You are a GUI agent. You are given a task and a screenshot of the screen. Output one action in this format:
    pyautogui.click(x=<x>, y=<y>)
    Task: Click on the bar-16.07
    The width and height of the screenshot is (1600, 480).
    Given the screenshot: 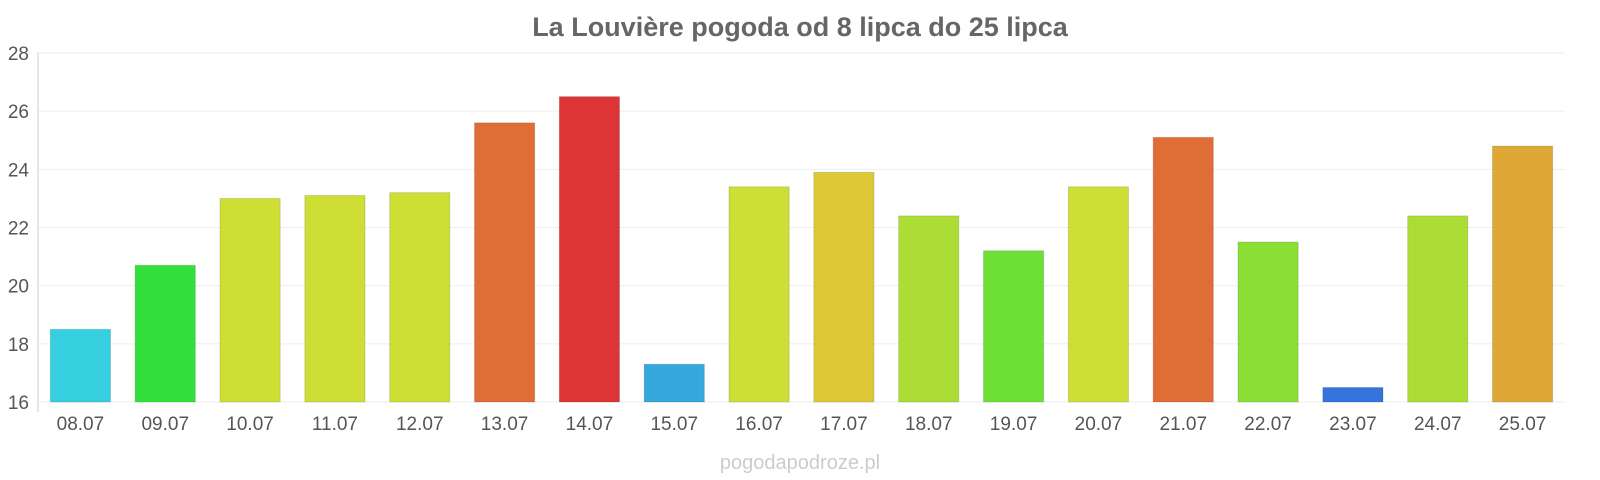 What is the action you would take?
    pyautogui.click(x=759, y=294)
    